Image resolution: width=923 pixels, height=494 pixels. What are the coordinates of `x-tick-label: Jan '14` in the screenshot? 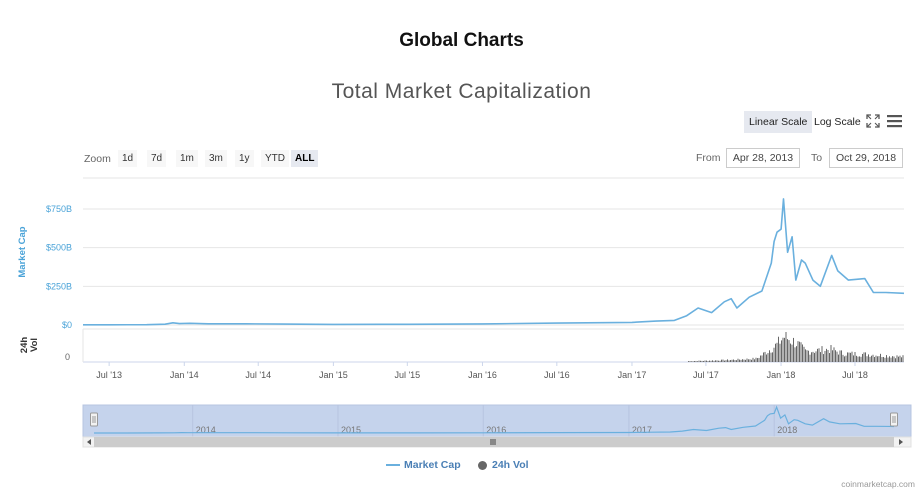 It's located at (184, 375).